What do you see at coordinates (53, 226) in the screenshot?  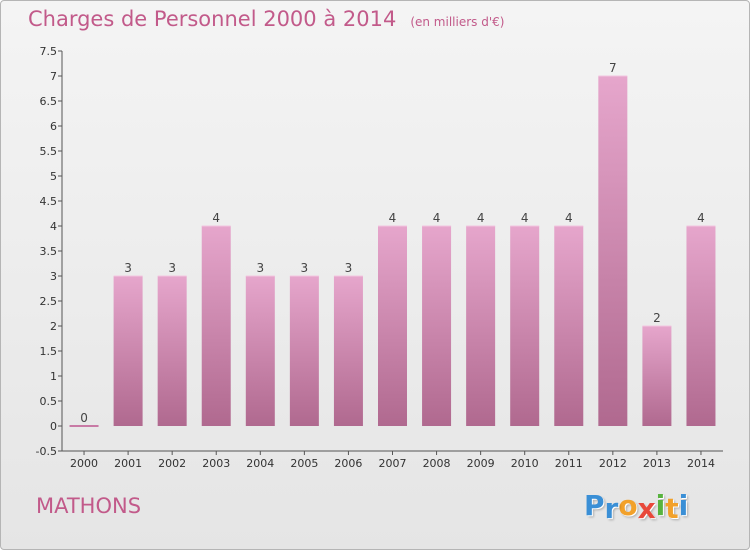 I see `y-tick-label: 4` at bounding box center [53, 226].